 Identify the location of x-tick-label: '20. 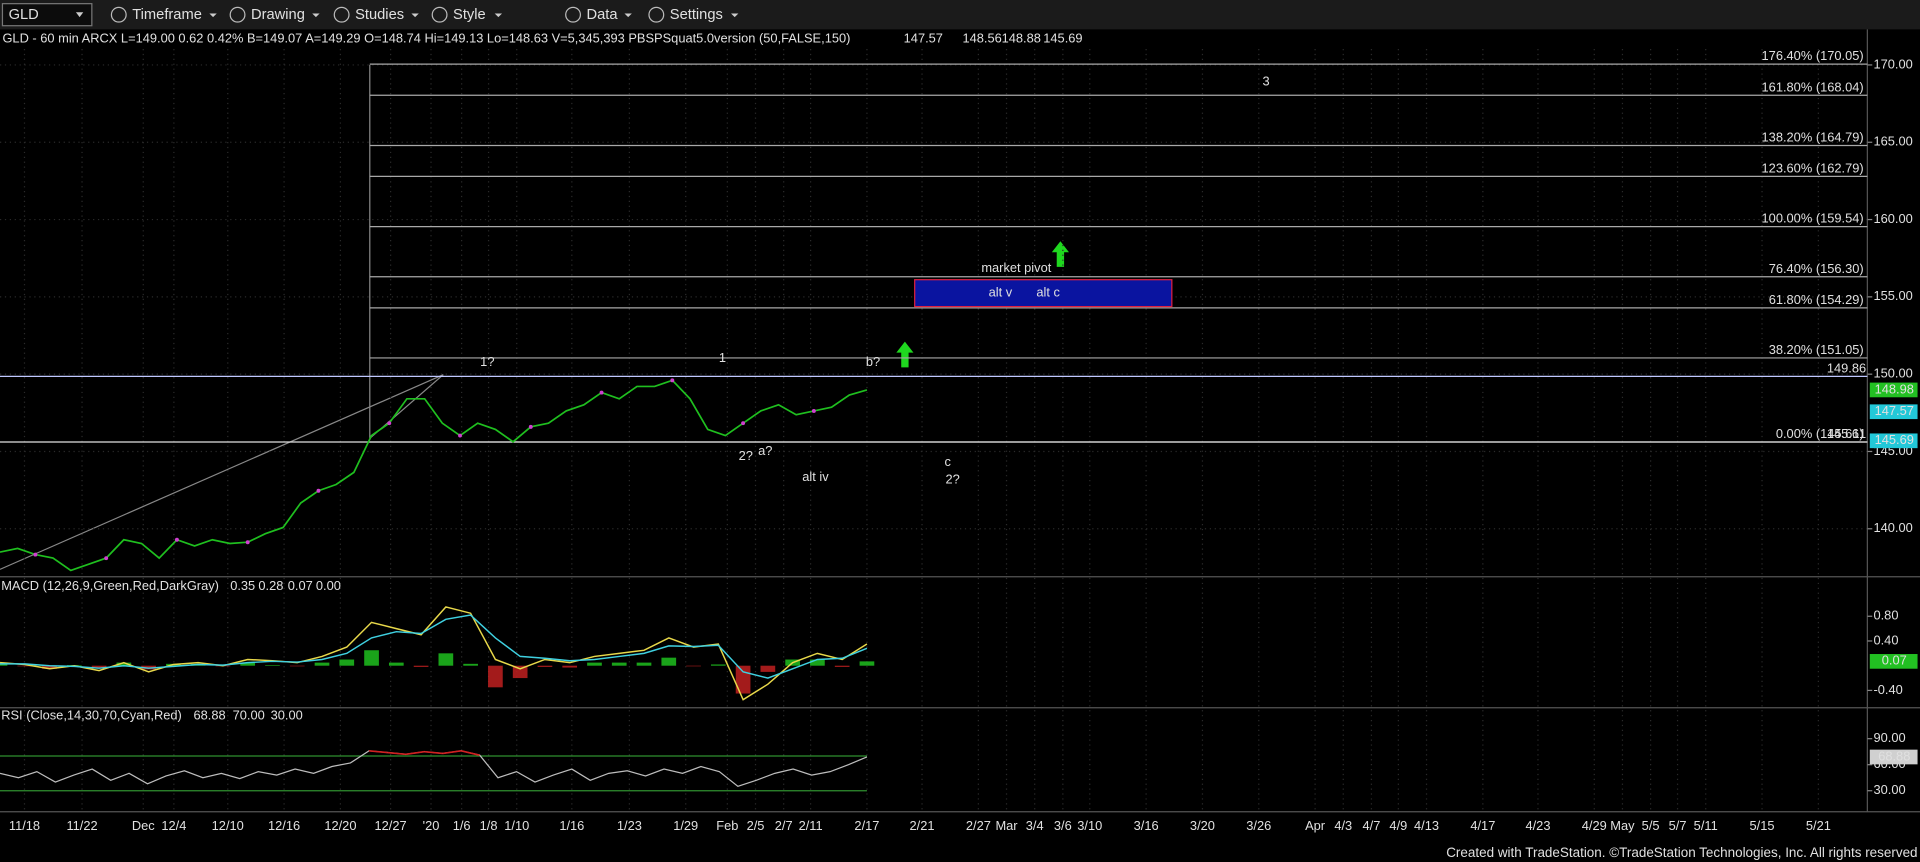
(431, 825).